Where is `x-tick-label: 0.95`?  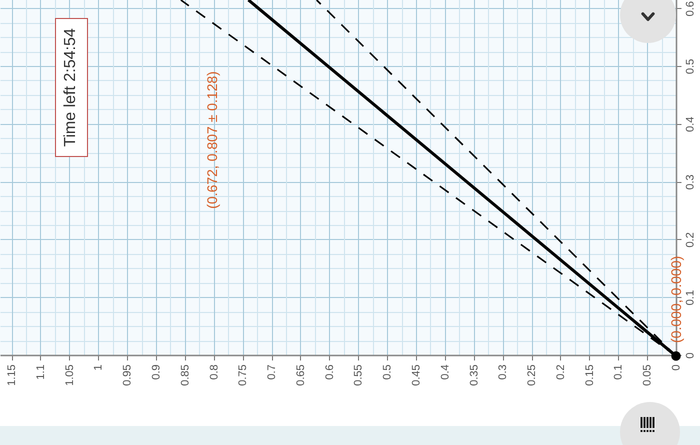 x-tick-label: 0.95 is located at coordinates (128, 375).